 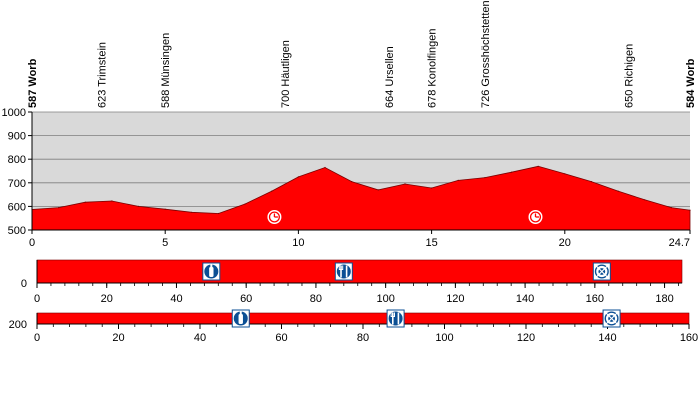 What do you see at coordinates (33, 83) in the screenshot?
I see `location-label: 587 Worb` at bounding box center [33, 83].